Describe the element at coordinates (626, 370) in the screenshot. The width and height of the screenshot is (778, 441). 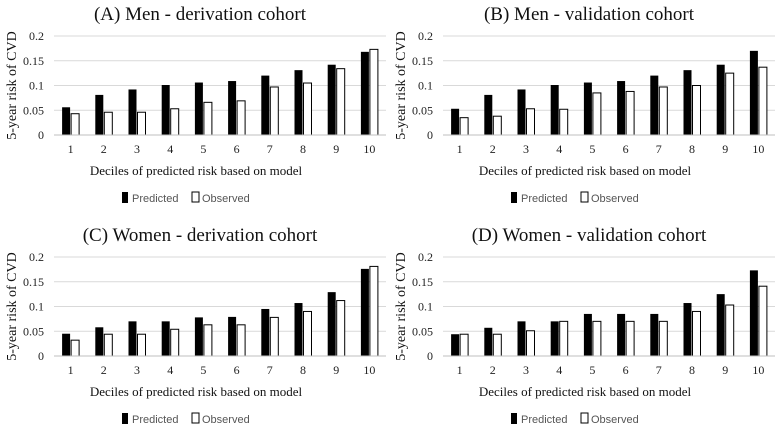
I see `x-tick-d-6: 6` at that location.